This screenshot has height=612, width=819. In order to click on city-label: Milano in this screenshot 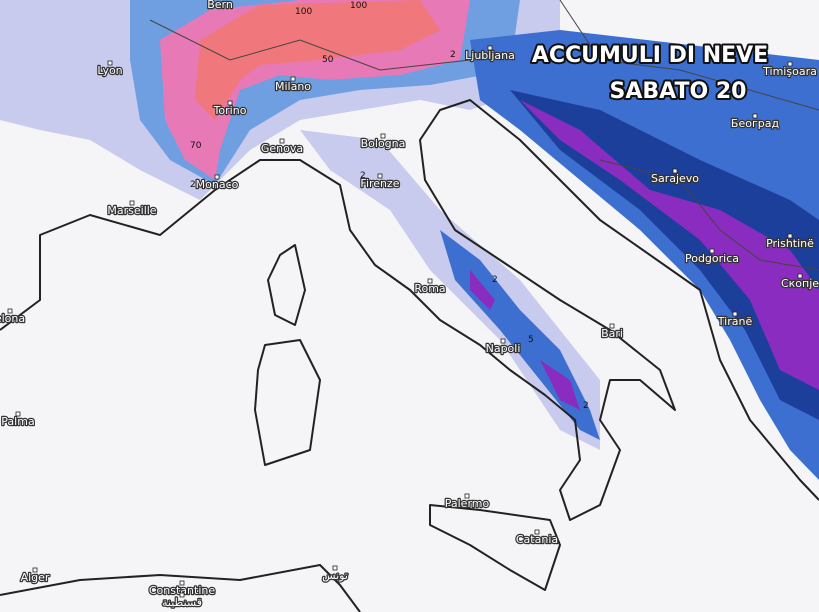, I will do `click(293, 86)`.